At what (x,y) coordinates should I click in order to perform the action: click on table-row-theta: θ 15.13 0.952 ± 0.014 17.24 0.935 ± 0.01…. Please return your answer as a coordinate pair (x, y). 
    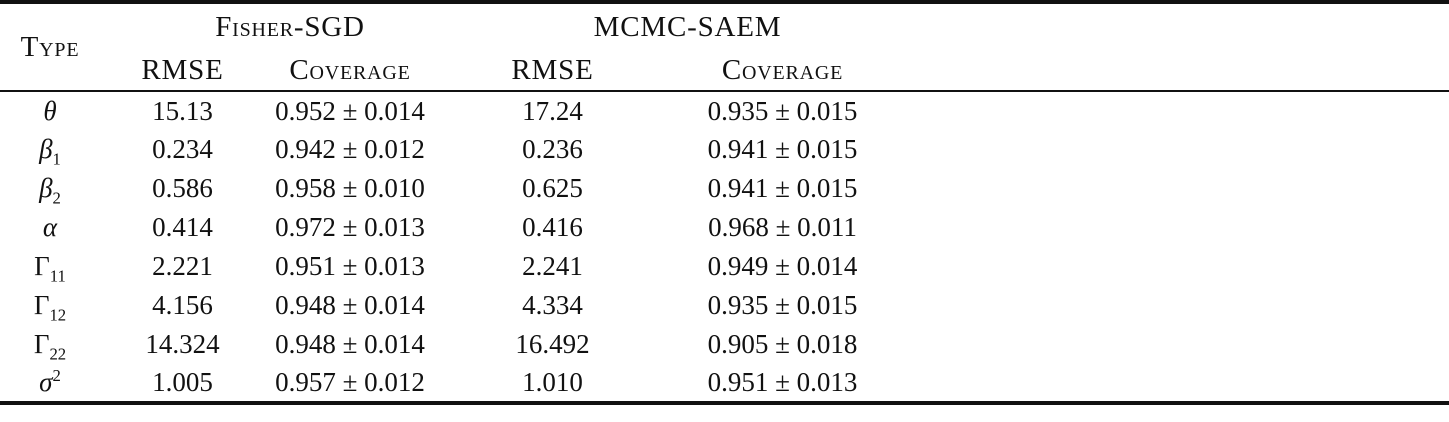
    Looking at the image, I should click on (724, 110).